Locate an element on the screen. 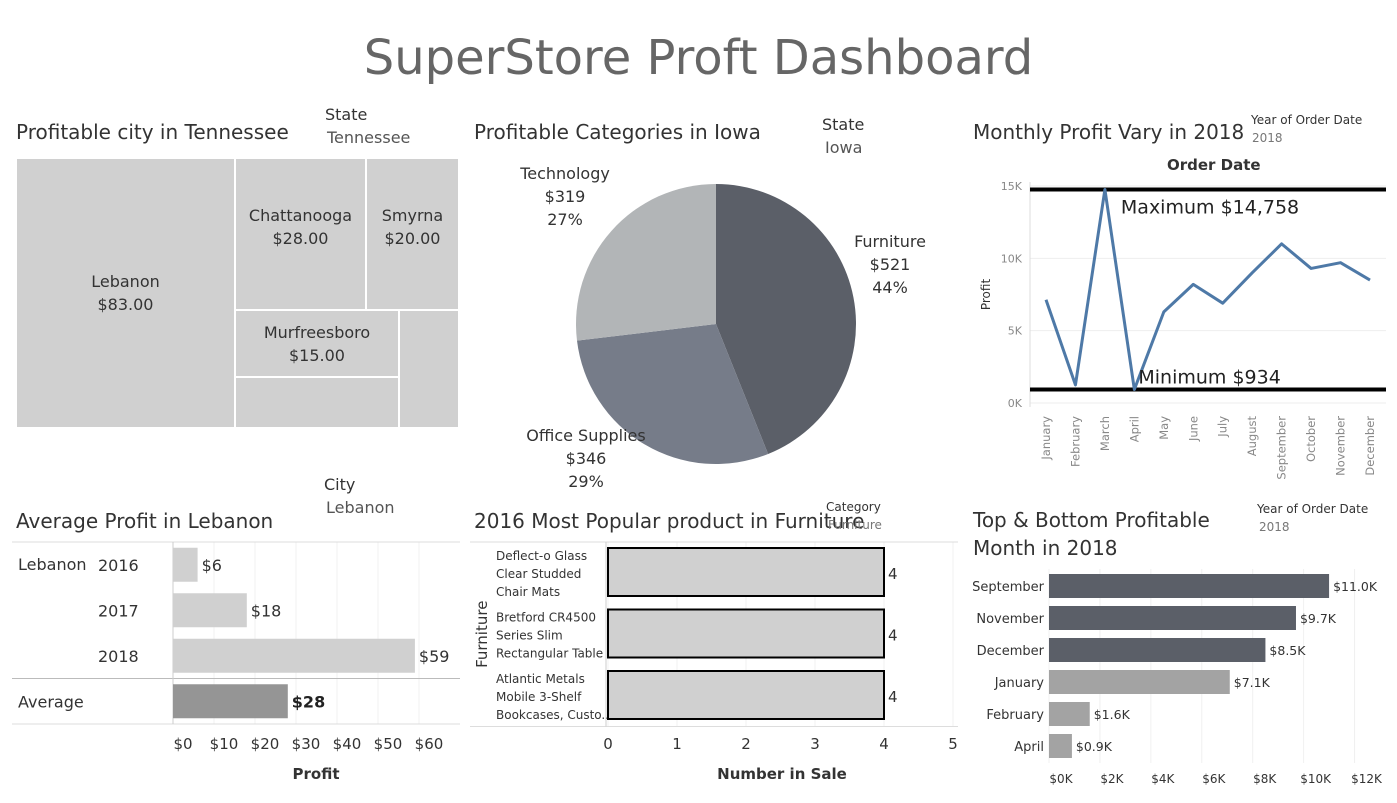  state-filter-value: Tennessee is located at coordinates (369, 137).